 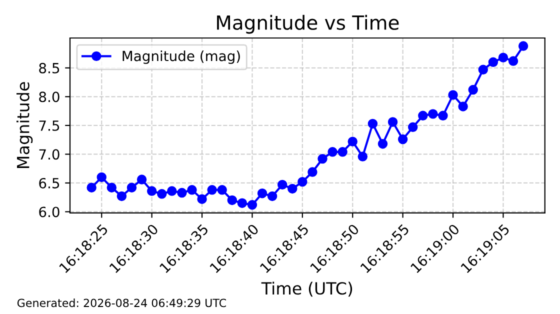 I want to click on y-tick-label: 6.5, so click(x=49, y=183).